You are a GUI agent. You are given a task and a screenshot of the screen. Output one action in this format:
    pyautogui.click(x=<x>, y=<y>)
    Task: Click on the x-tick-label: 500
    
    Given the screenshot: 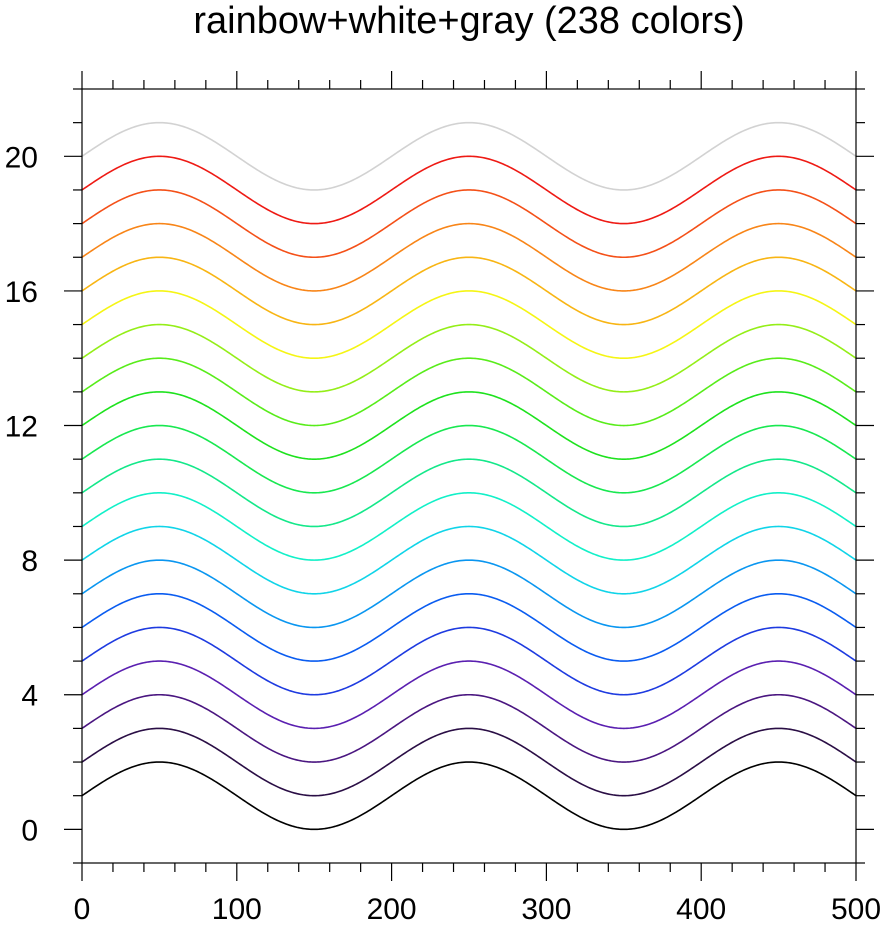 What is the action you would take?
    pyautogui.click(x=856, y=909)
    